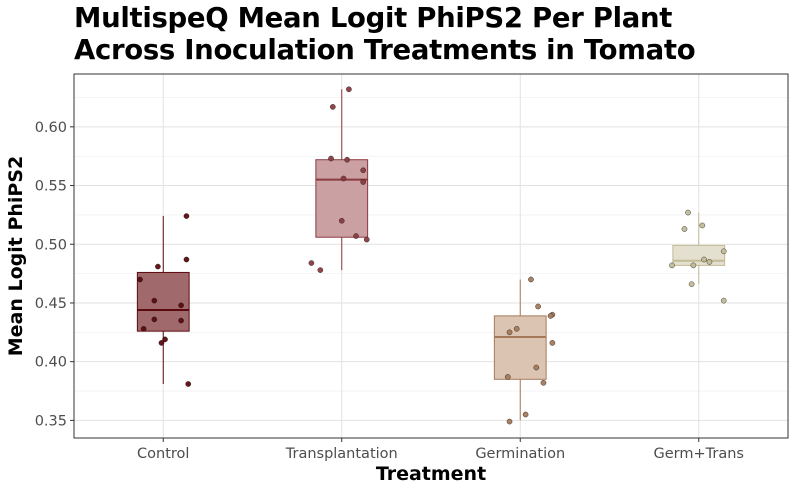  I want to click on y-tick-label: 0.55, so click(51, 187).